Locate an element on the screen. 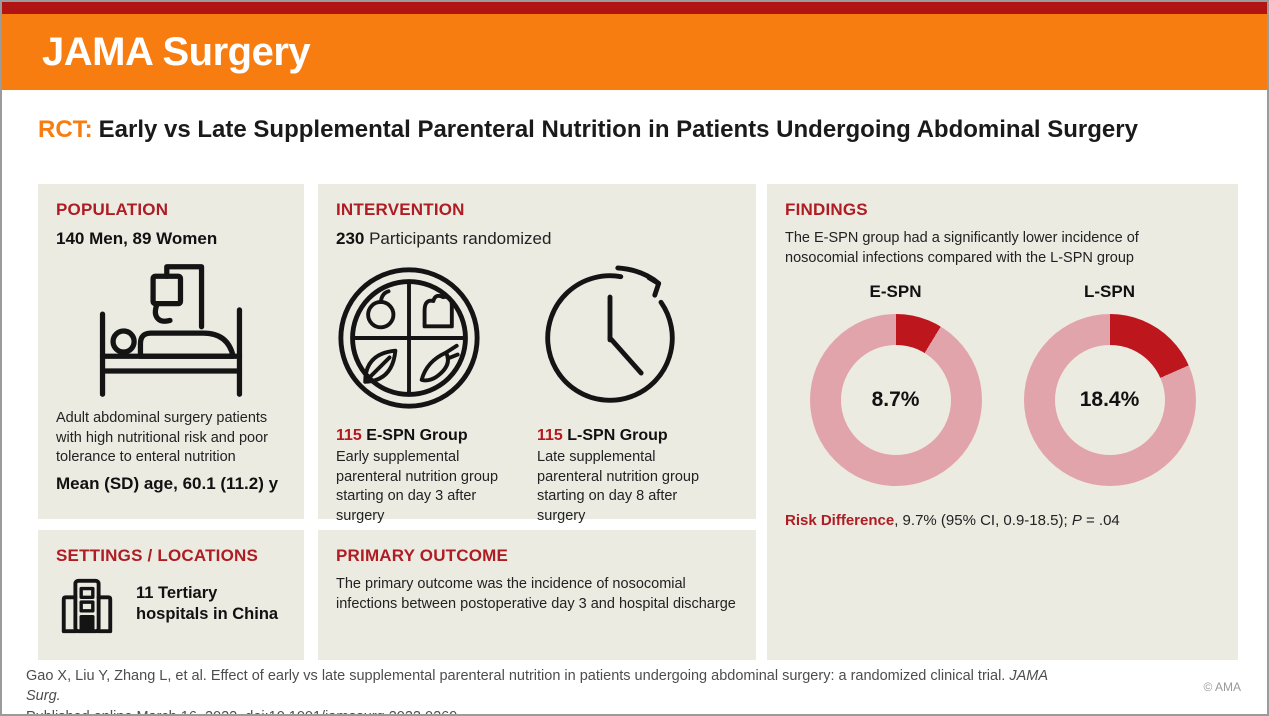 The image size is (1269, 716). espn-donut-chart: 8.7% is located at coordinates (895, 400).